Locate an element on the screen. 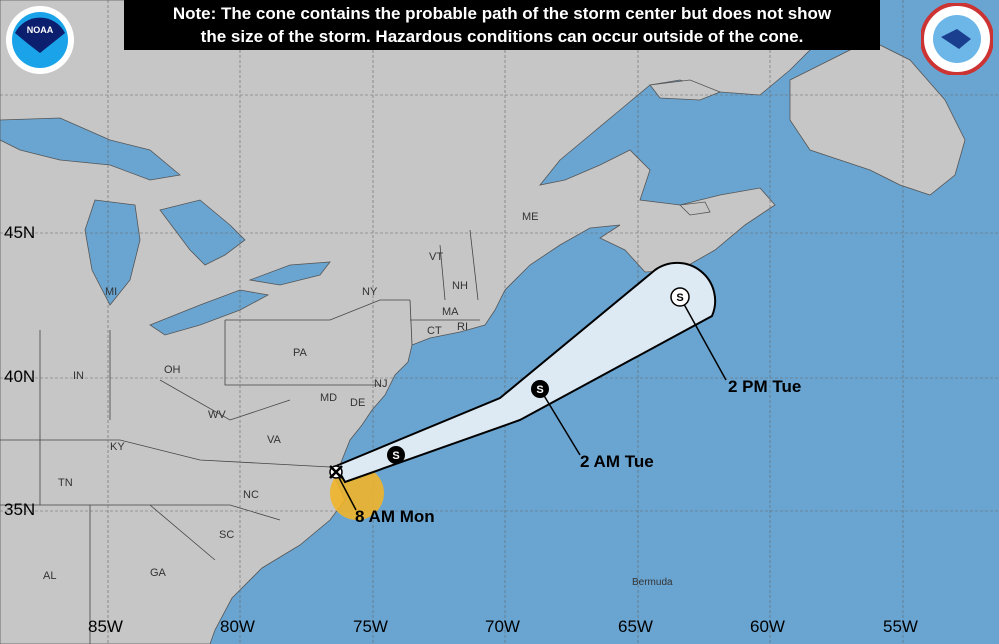 The height and width of the screenshot is (644, 999). track-leaders is located at coordinates (531, 403).